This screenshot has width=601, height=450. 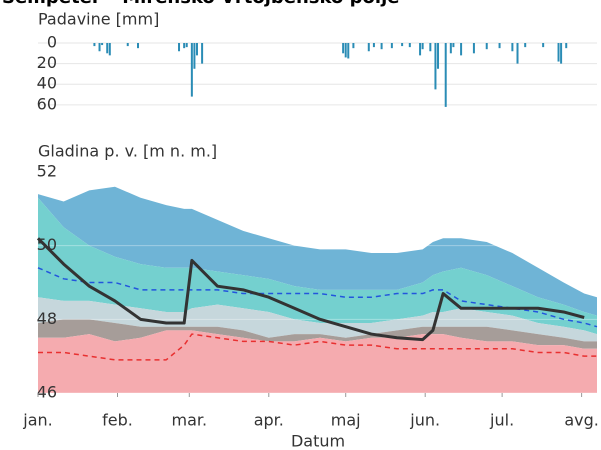 I want to click on x-tick-label: jan., so click(x=37, y=420).